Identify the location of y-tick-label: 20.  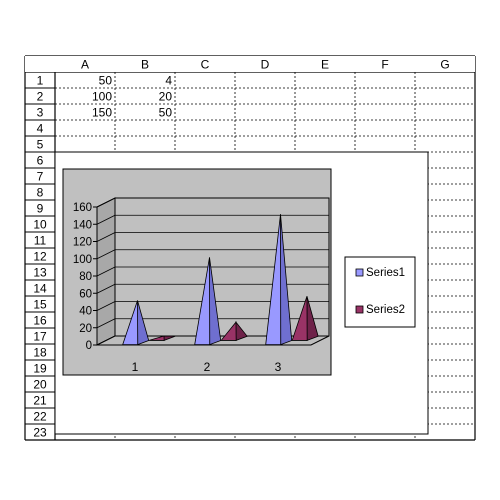
(85, 329).